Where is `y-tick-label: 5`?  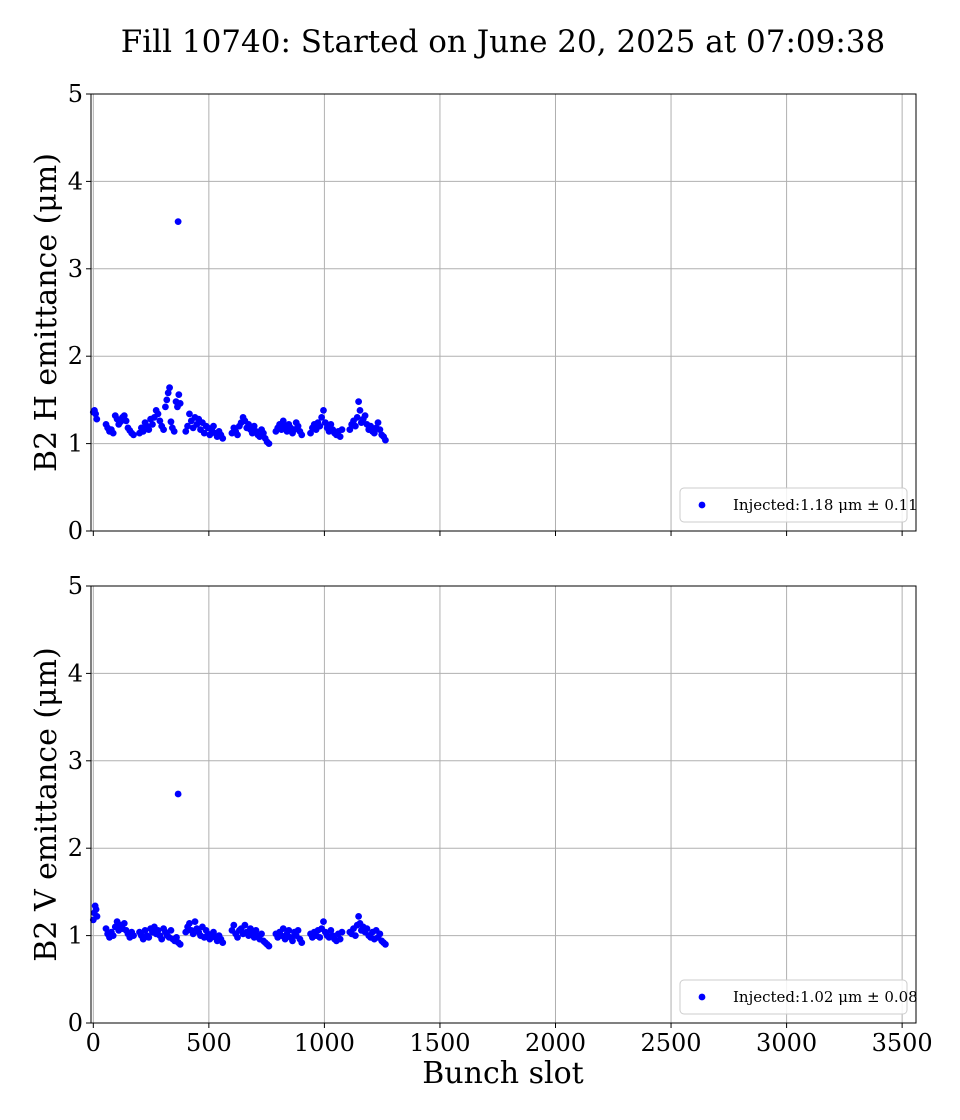
y-tick-label: 5 is located at coordinates (75, 586).